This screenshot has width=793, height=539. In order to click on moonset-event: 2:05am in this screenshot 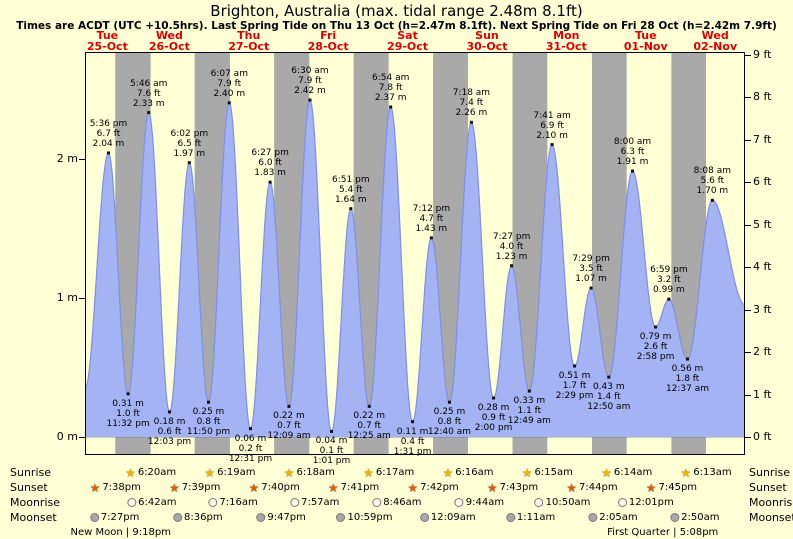, I will do `click(613, 517)`.